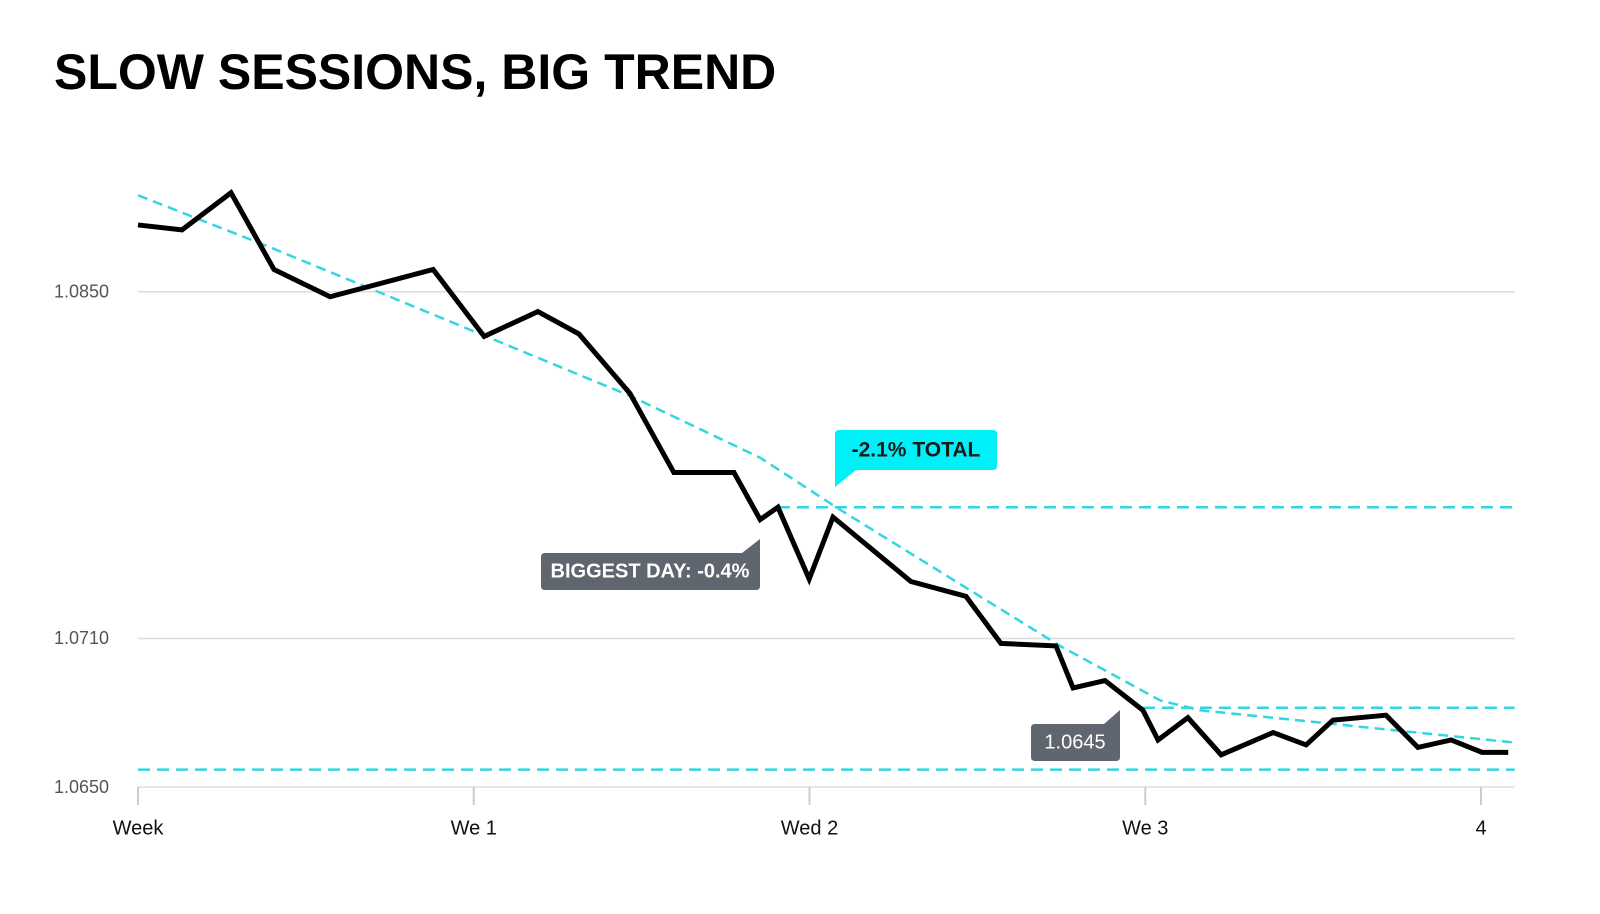 Image resolution: width=1600 pixels, height=914 pixels. I want to click on x-tick-label: We 1, so click(474, 828).